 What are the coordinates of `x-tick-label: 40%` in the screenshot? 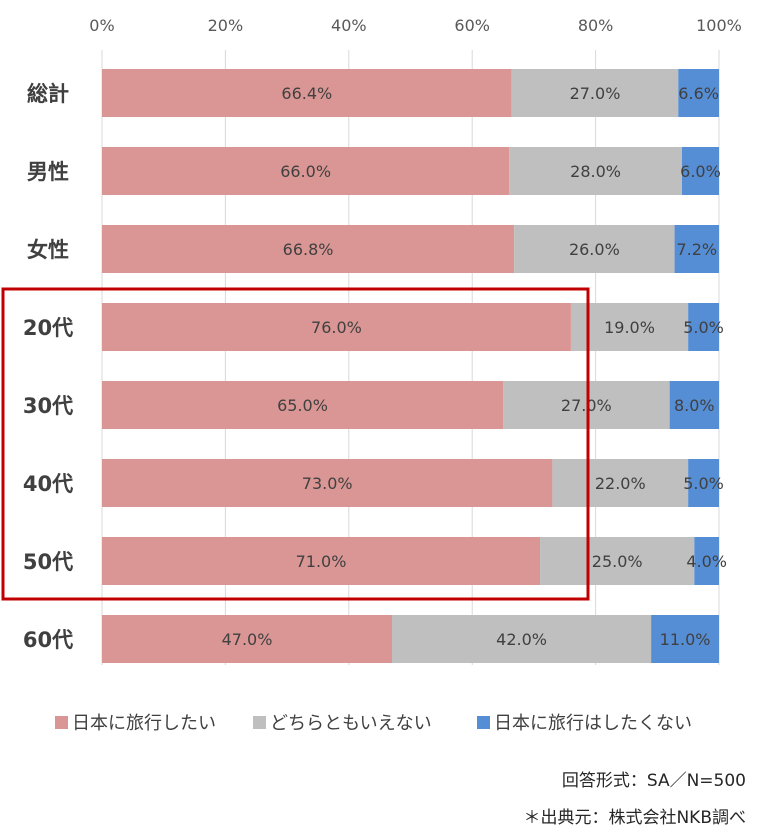 It's located at (349, 25).